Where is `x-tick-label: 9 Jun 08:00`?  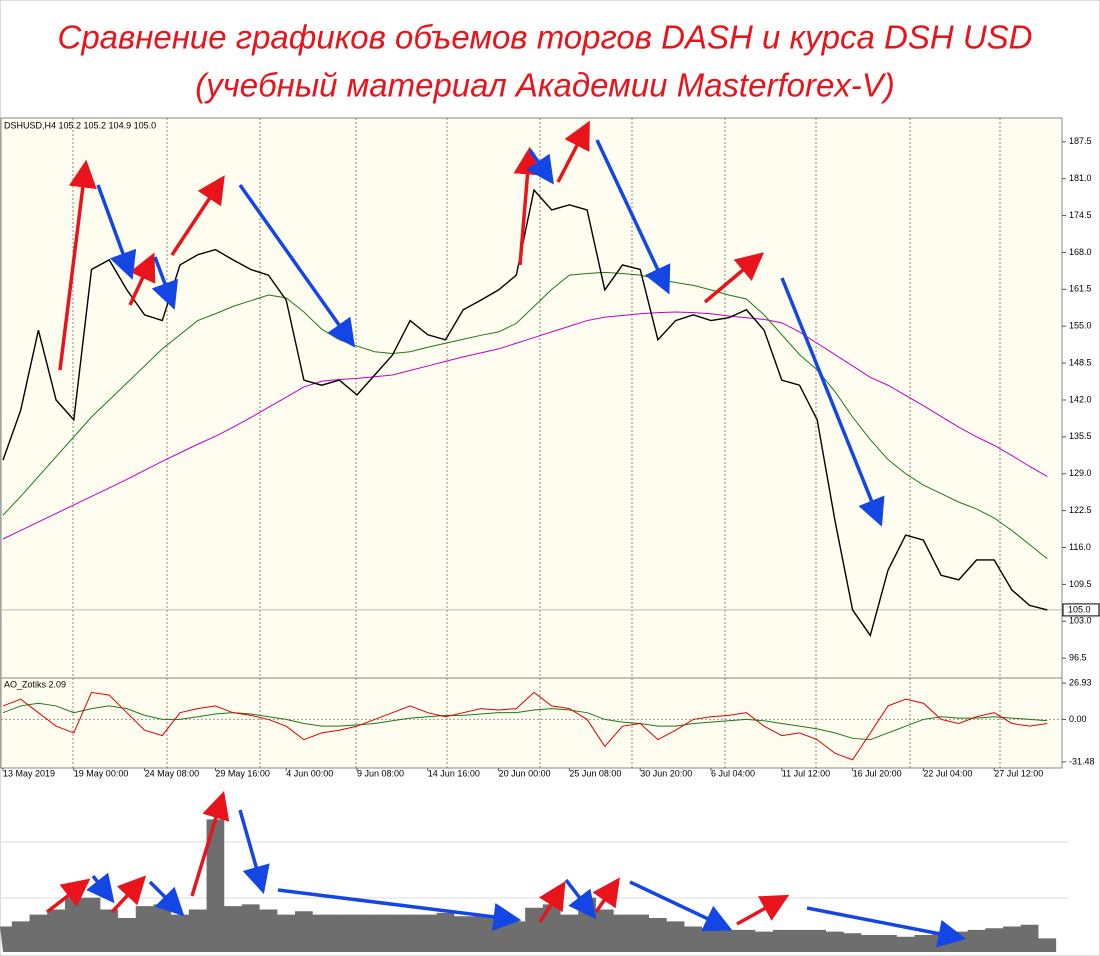
x-tick-label: 9 Jun 08:00 is located at coordinates (380, 773).